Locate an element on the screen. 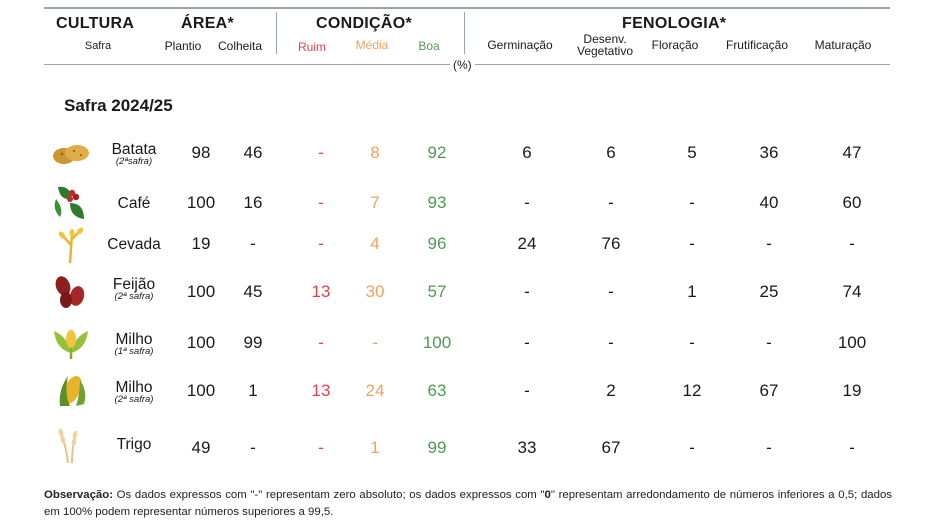  crop-label: Milho (1ª safra) is located at coordinates (134, 344).